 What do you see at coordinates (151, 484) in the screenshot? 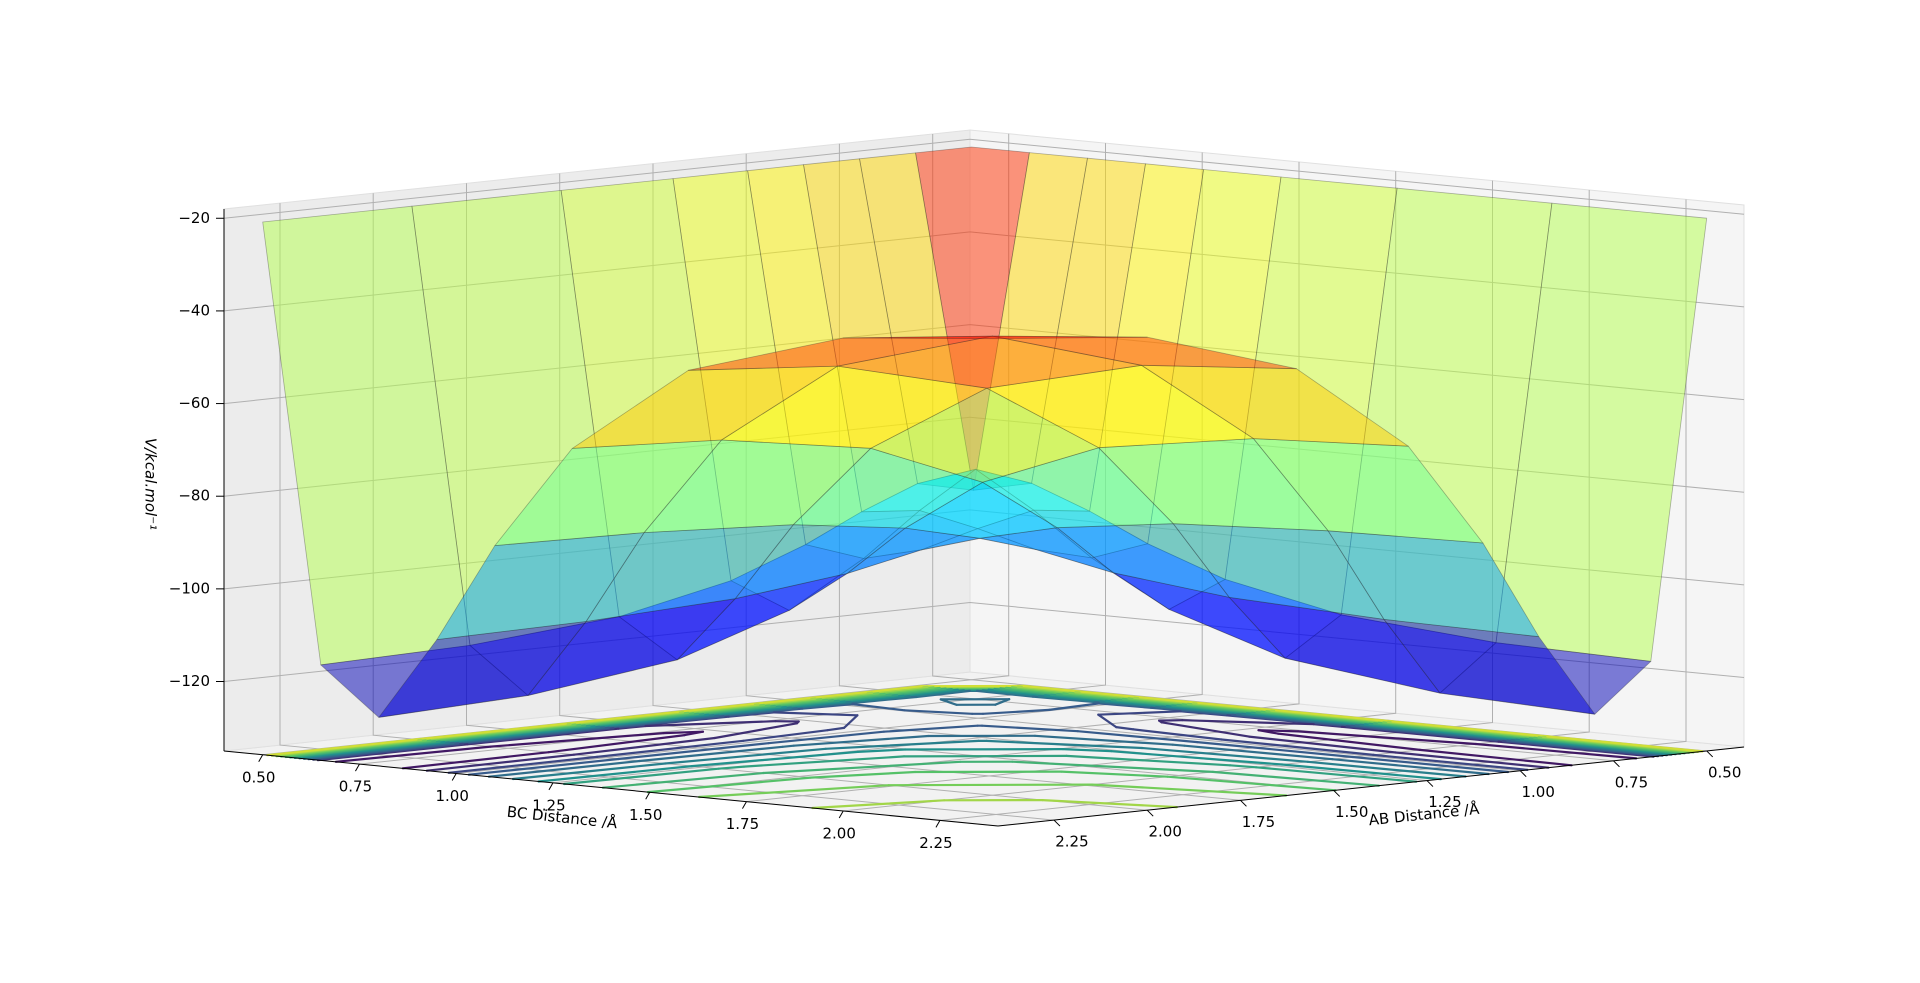
I see `z-axis-label: V/kcal.mol⁻¹` at bounding box center [151, 484].